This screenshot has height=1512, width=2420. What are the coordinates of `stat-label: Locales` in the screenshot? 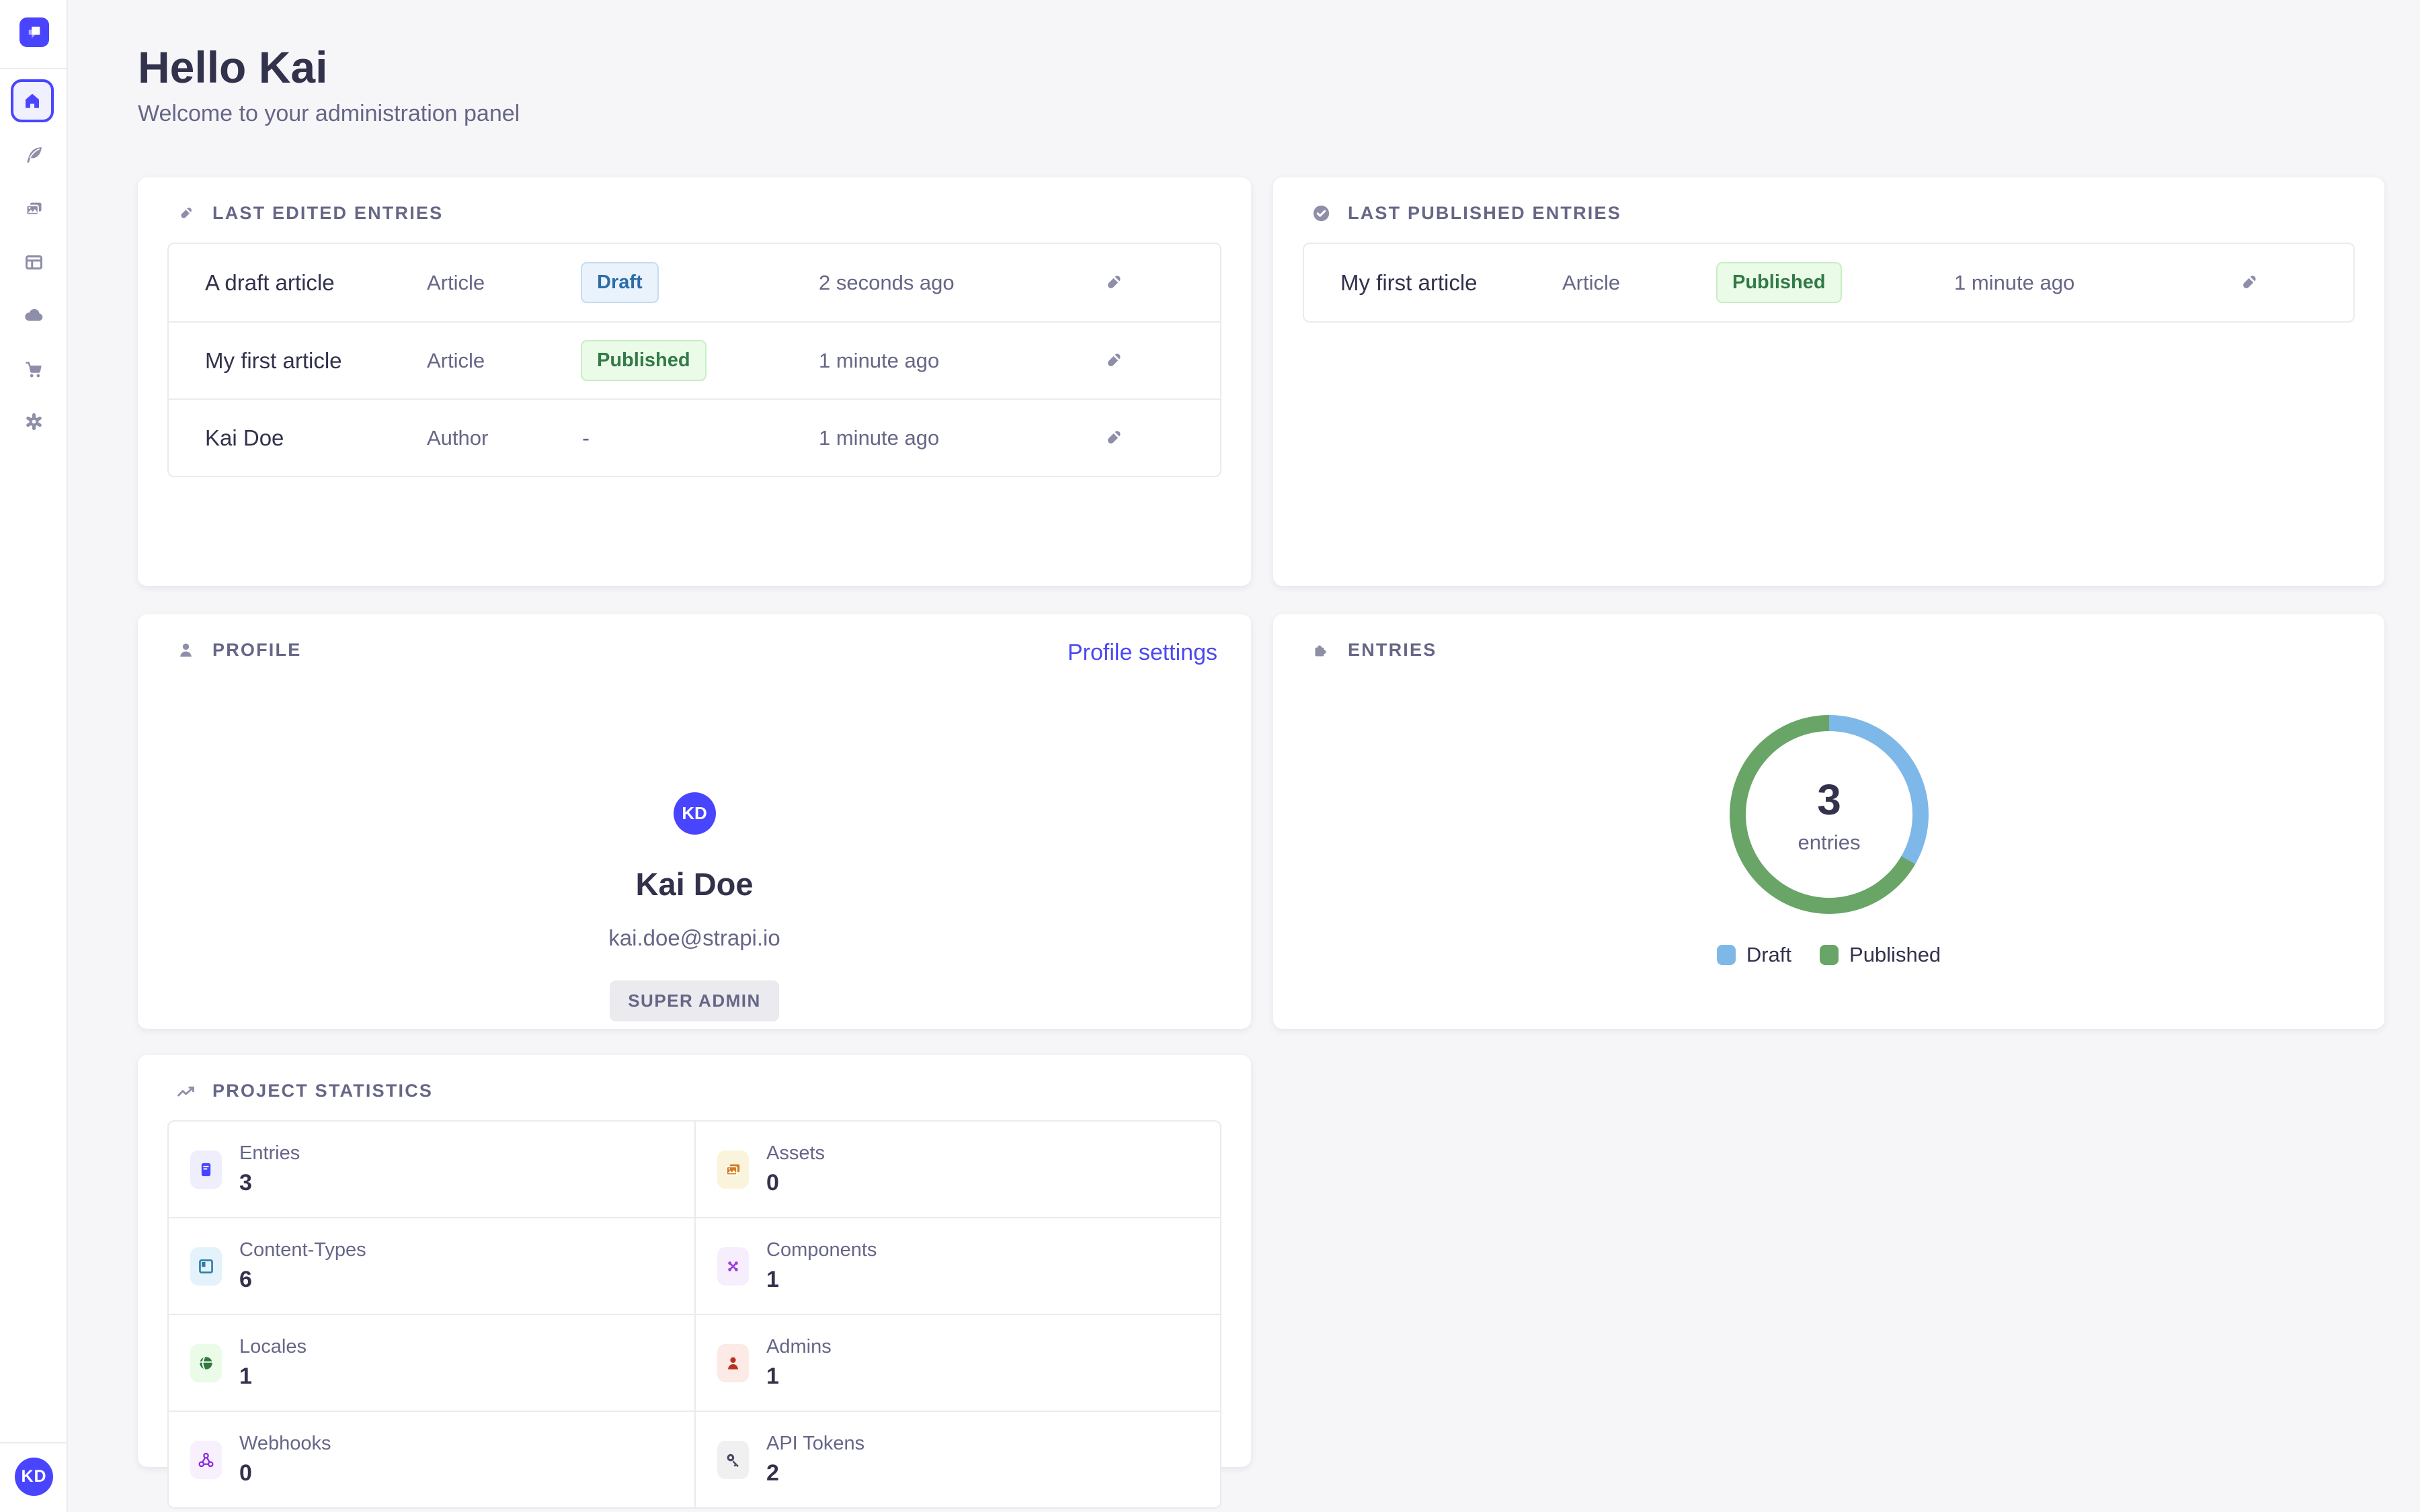 It's located at (273, 1346).